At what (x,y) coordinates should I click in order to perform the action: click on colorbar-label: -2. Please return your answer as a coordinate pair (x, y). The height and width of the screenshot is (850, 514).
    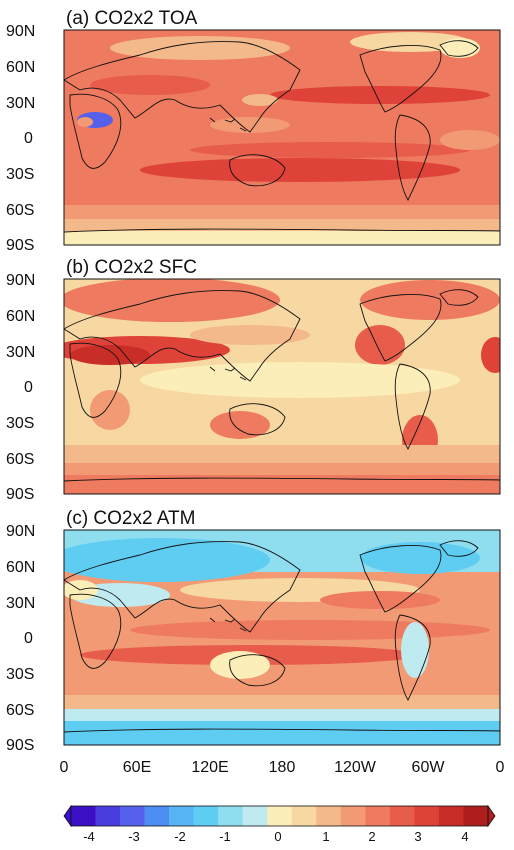
    Looking at the image, I should click on (180, 836).